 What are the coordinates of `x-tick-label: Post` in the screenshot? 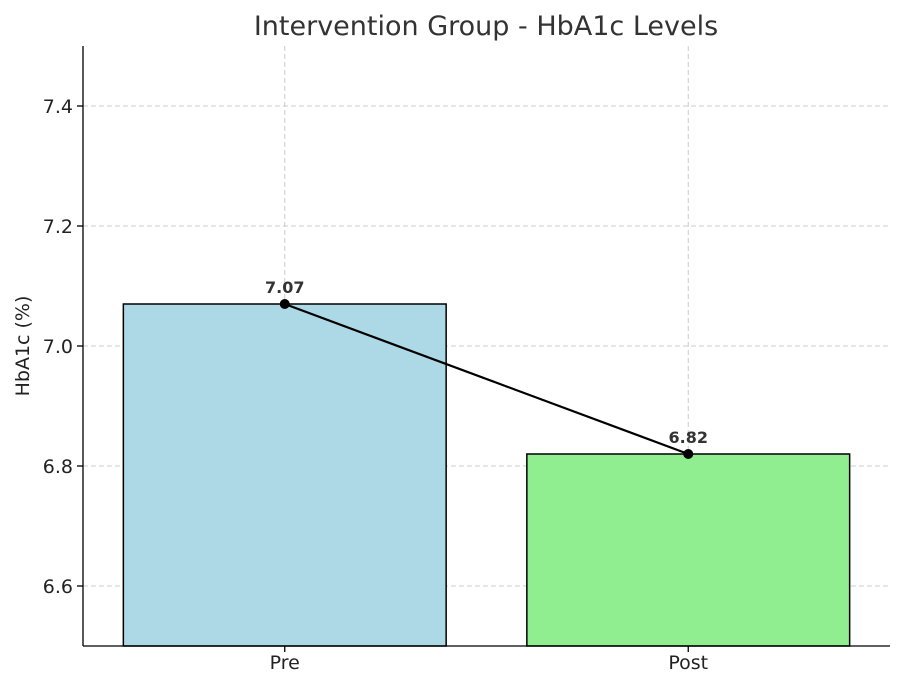 It's located at (688, 663).